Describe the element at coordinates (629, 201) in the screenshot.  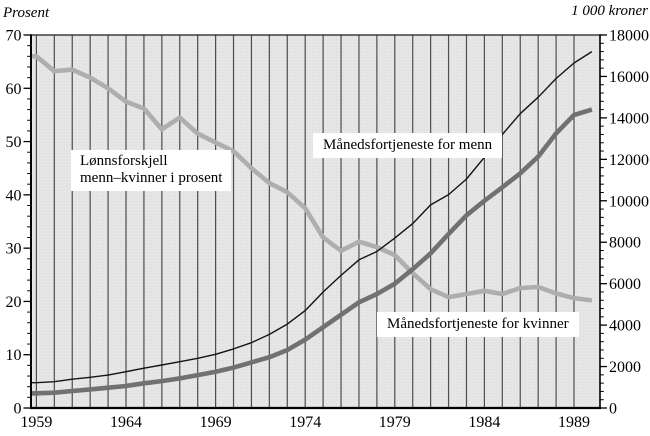
I see `right-tick-label: 10000` at that location.